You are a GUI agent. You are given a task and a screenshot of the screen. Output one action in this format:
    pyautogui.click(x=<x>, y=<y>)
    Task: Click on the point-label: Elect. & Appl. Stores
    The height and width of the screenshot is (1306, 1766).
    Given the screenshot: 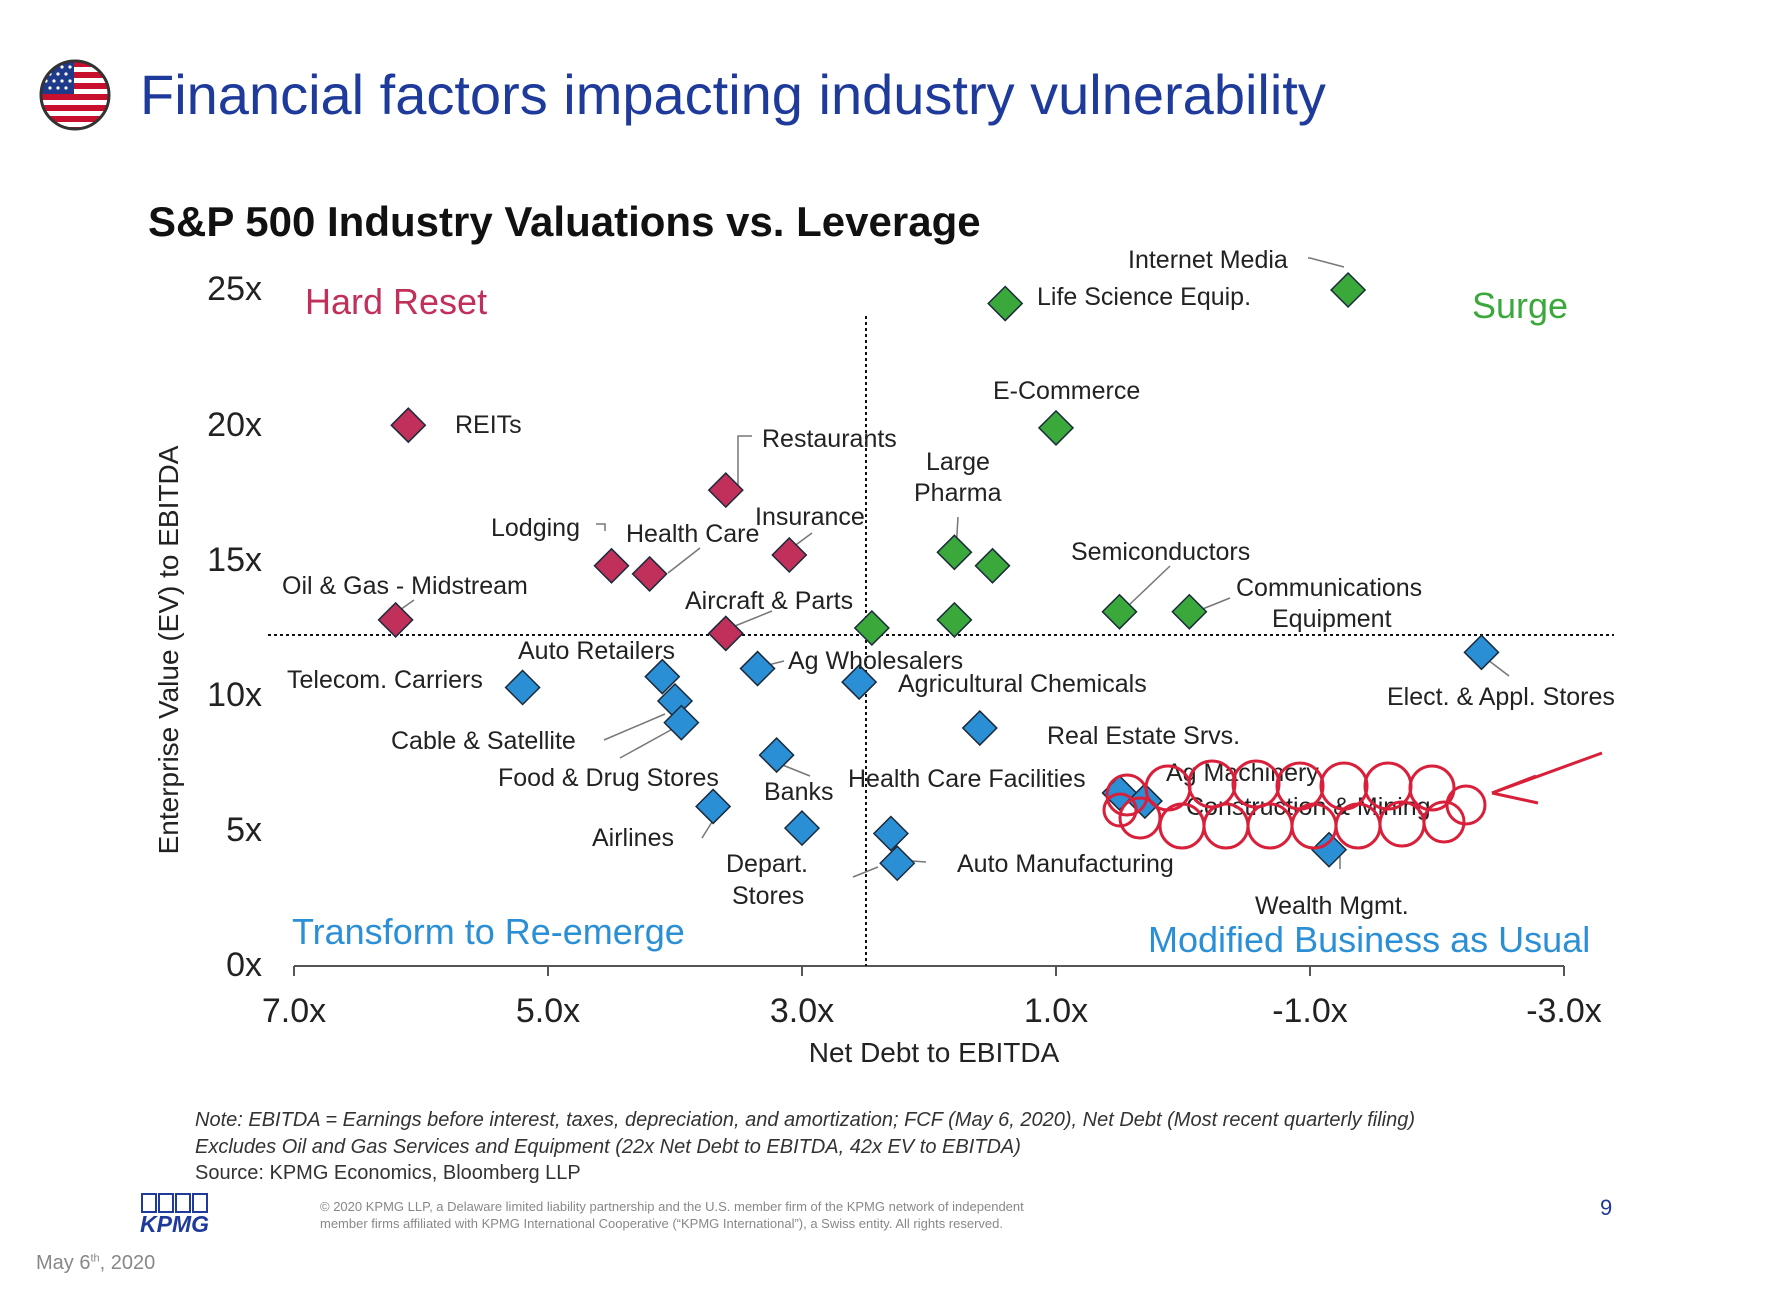 What is the action you would take?
    pyautogui.click(x=1501, y=697)
    